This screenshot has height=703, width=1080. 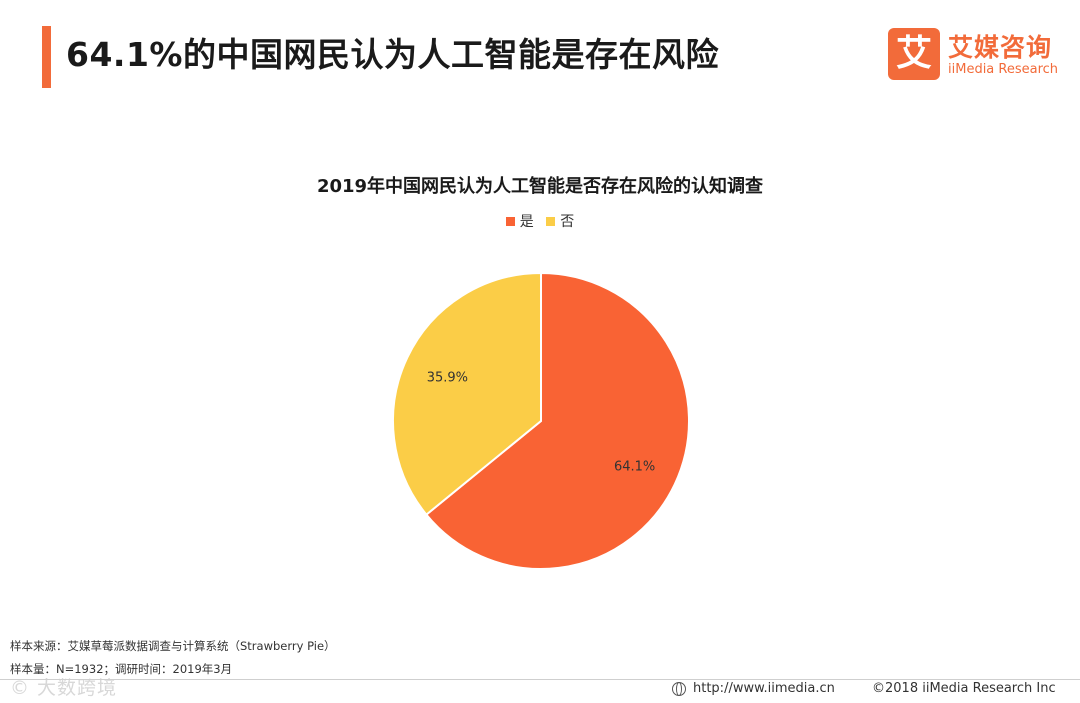 What do you see at coordinates (467, 394) in the screenshot?
I see `pie-slice-no` at bounding box center [467, 394].